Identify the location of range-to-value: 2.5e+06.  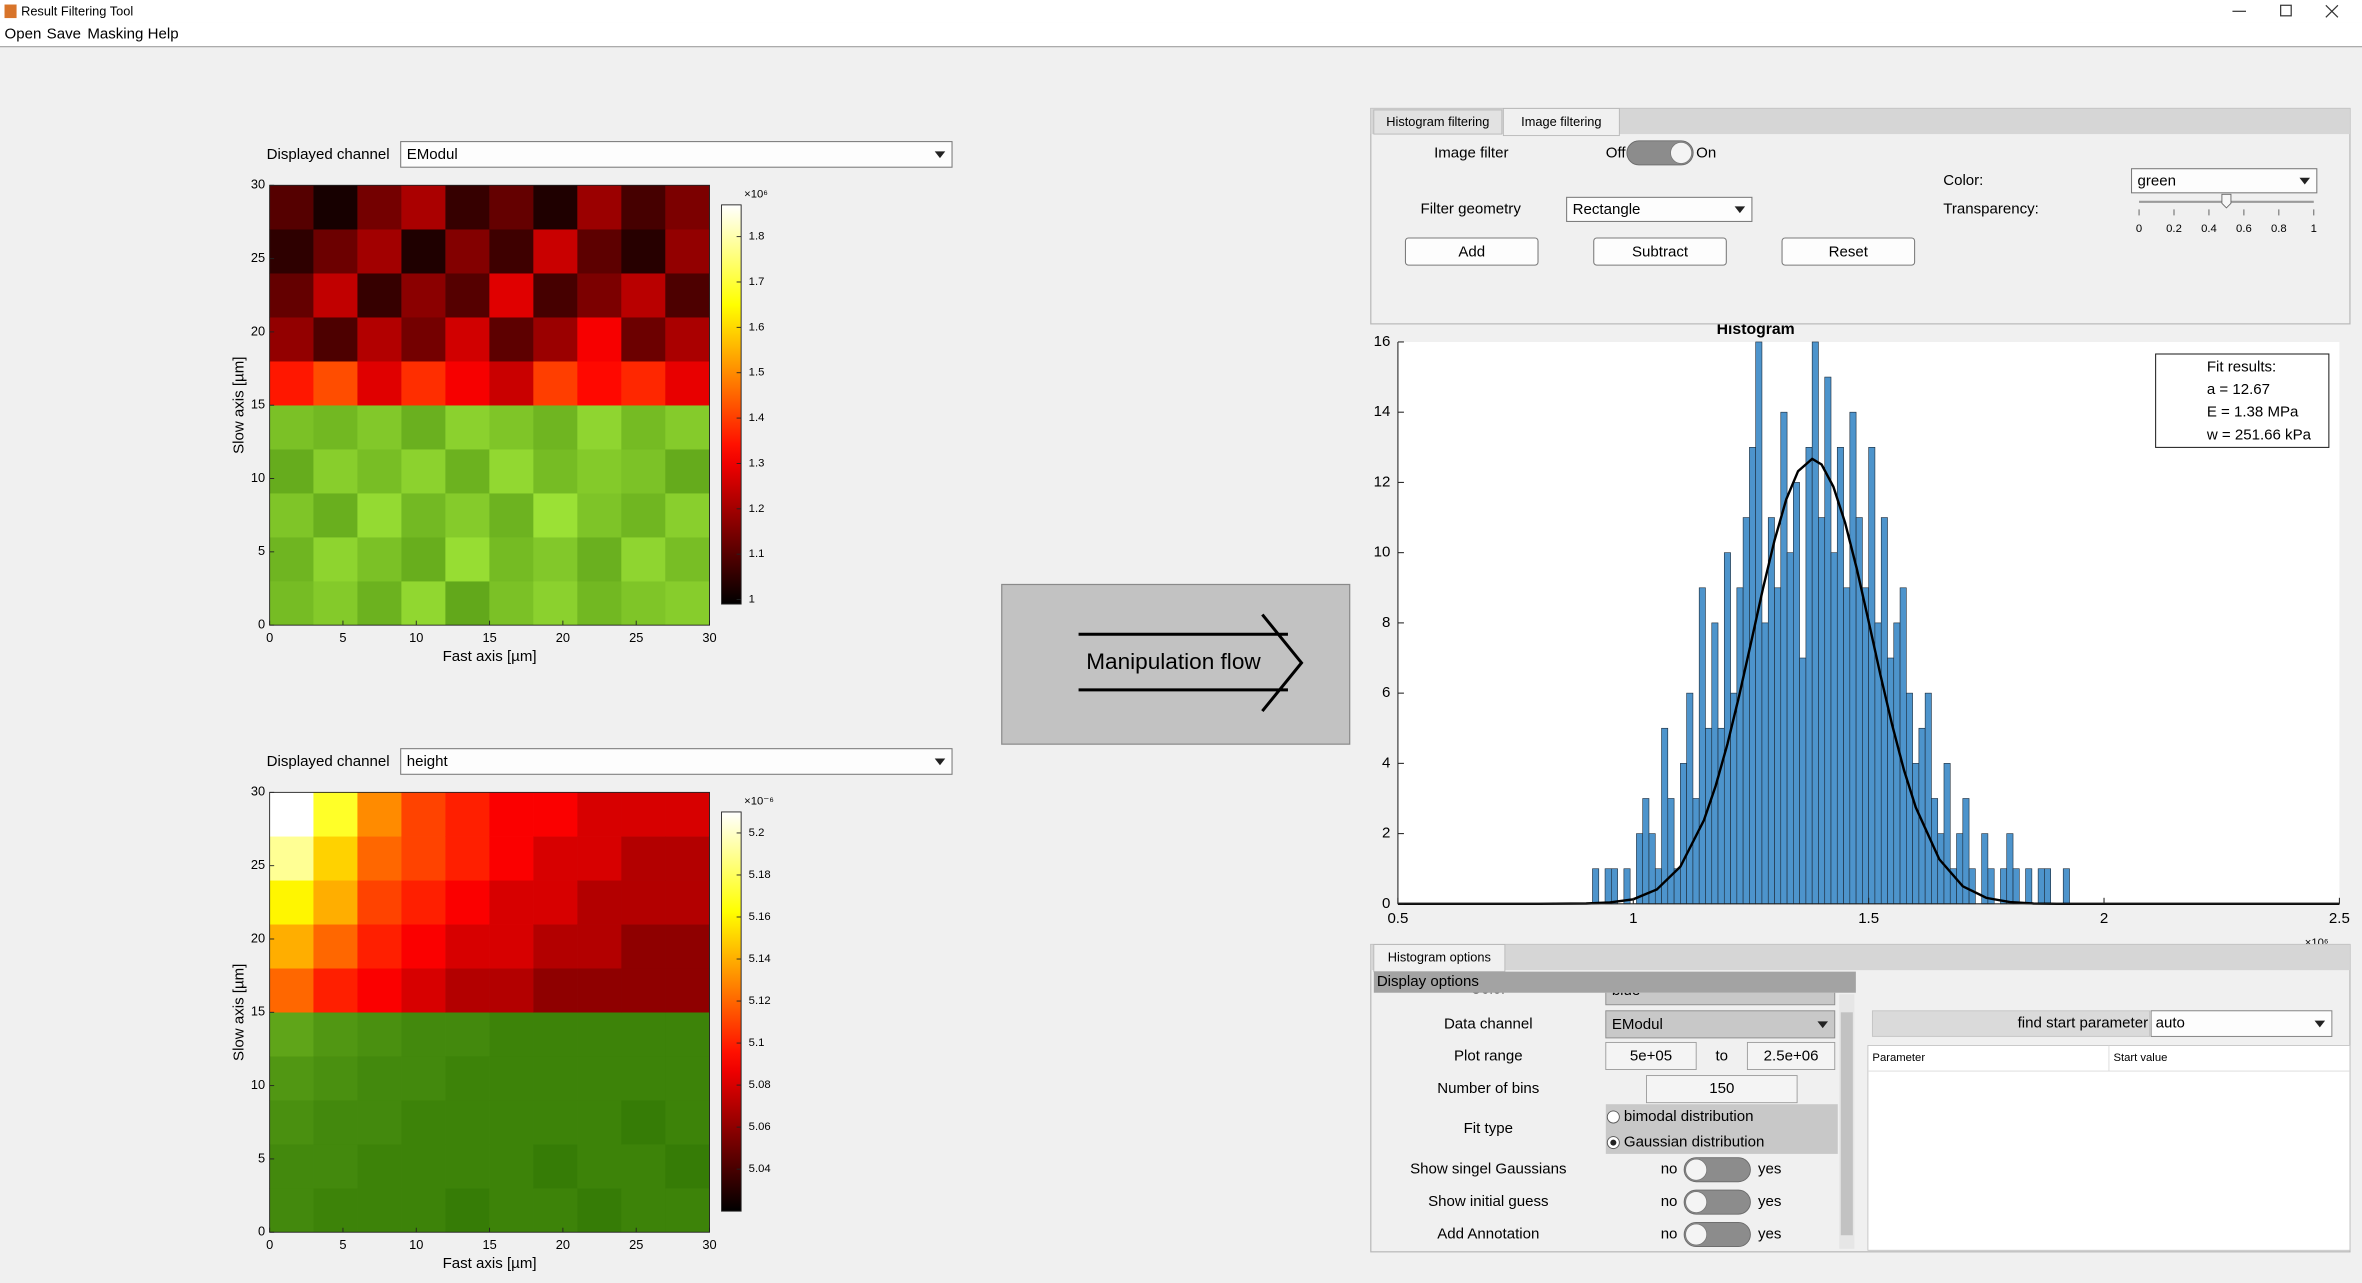
(1791, 1056).